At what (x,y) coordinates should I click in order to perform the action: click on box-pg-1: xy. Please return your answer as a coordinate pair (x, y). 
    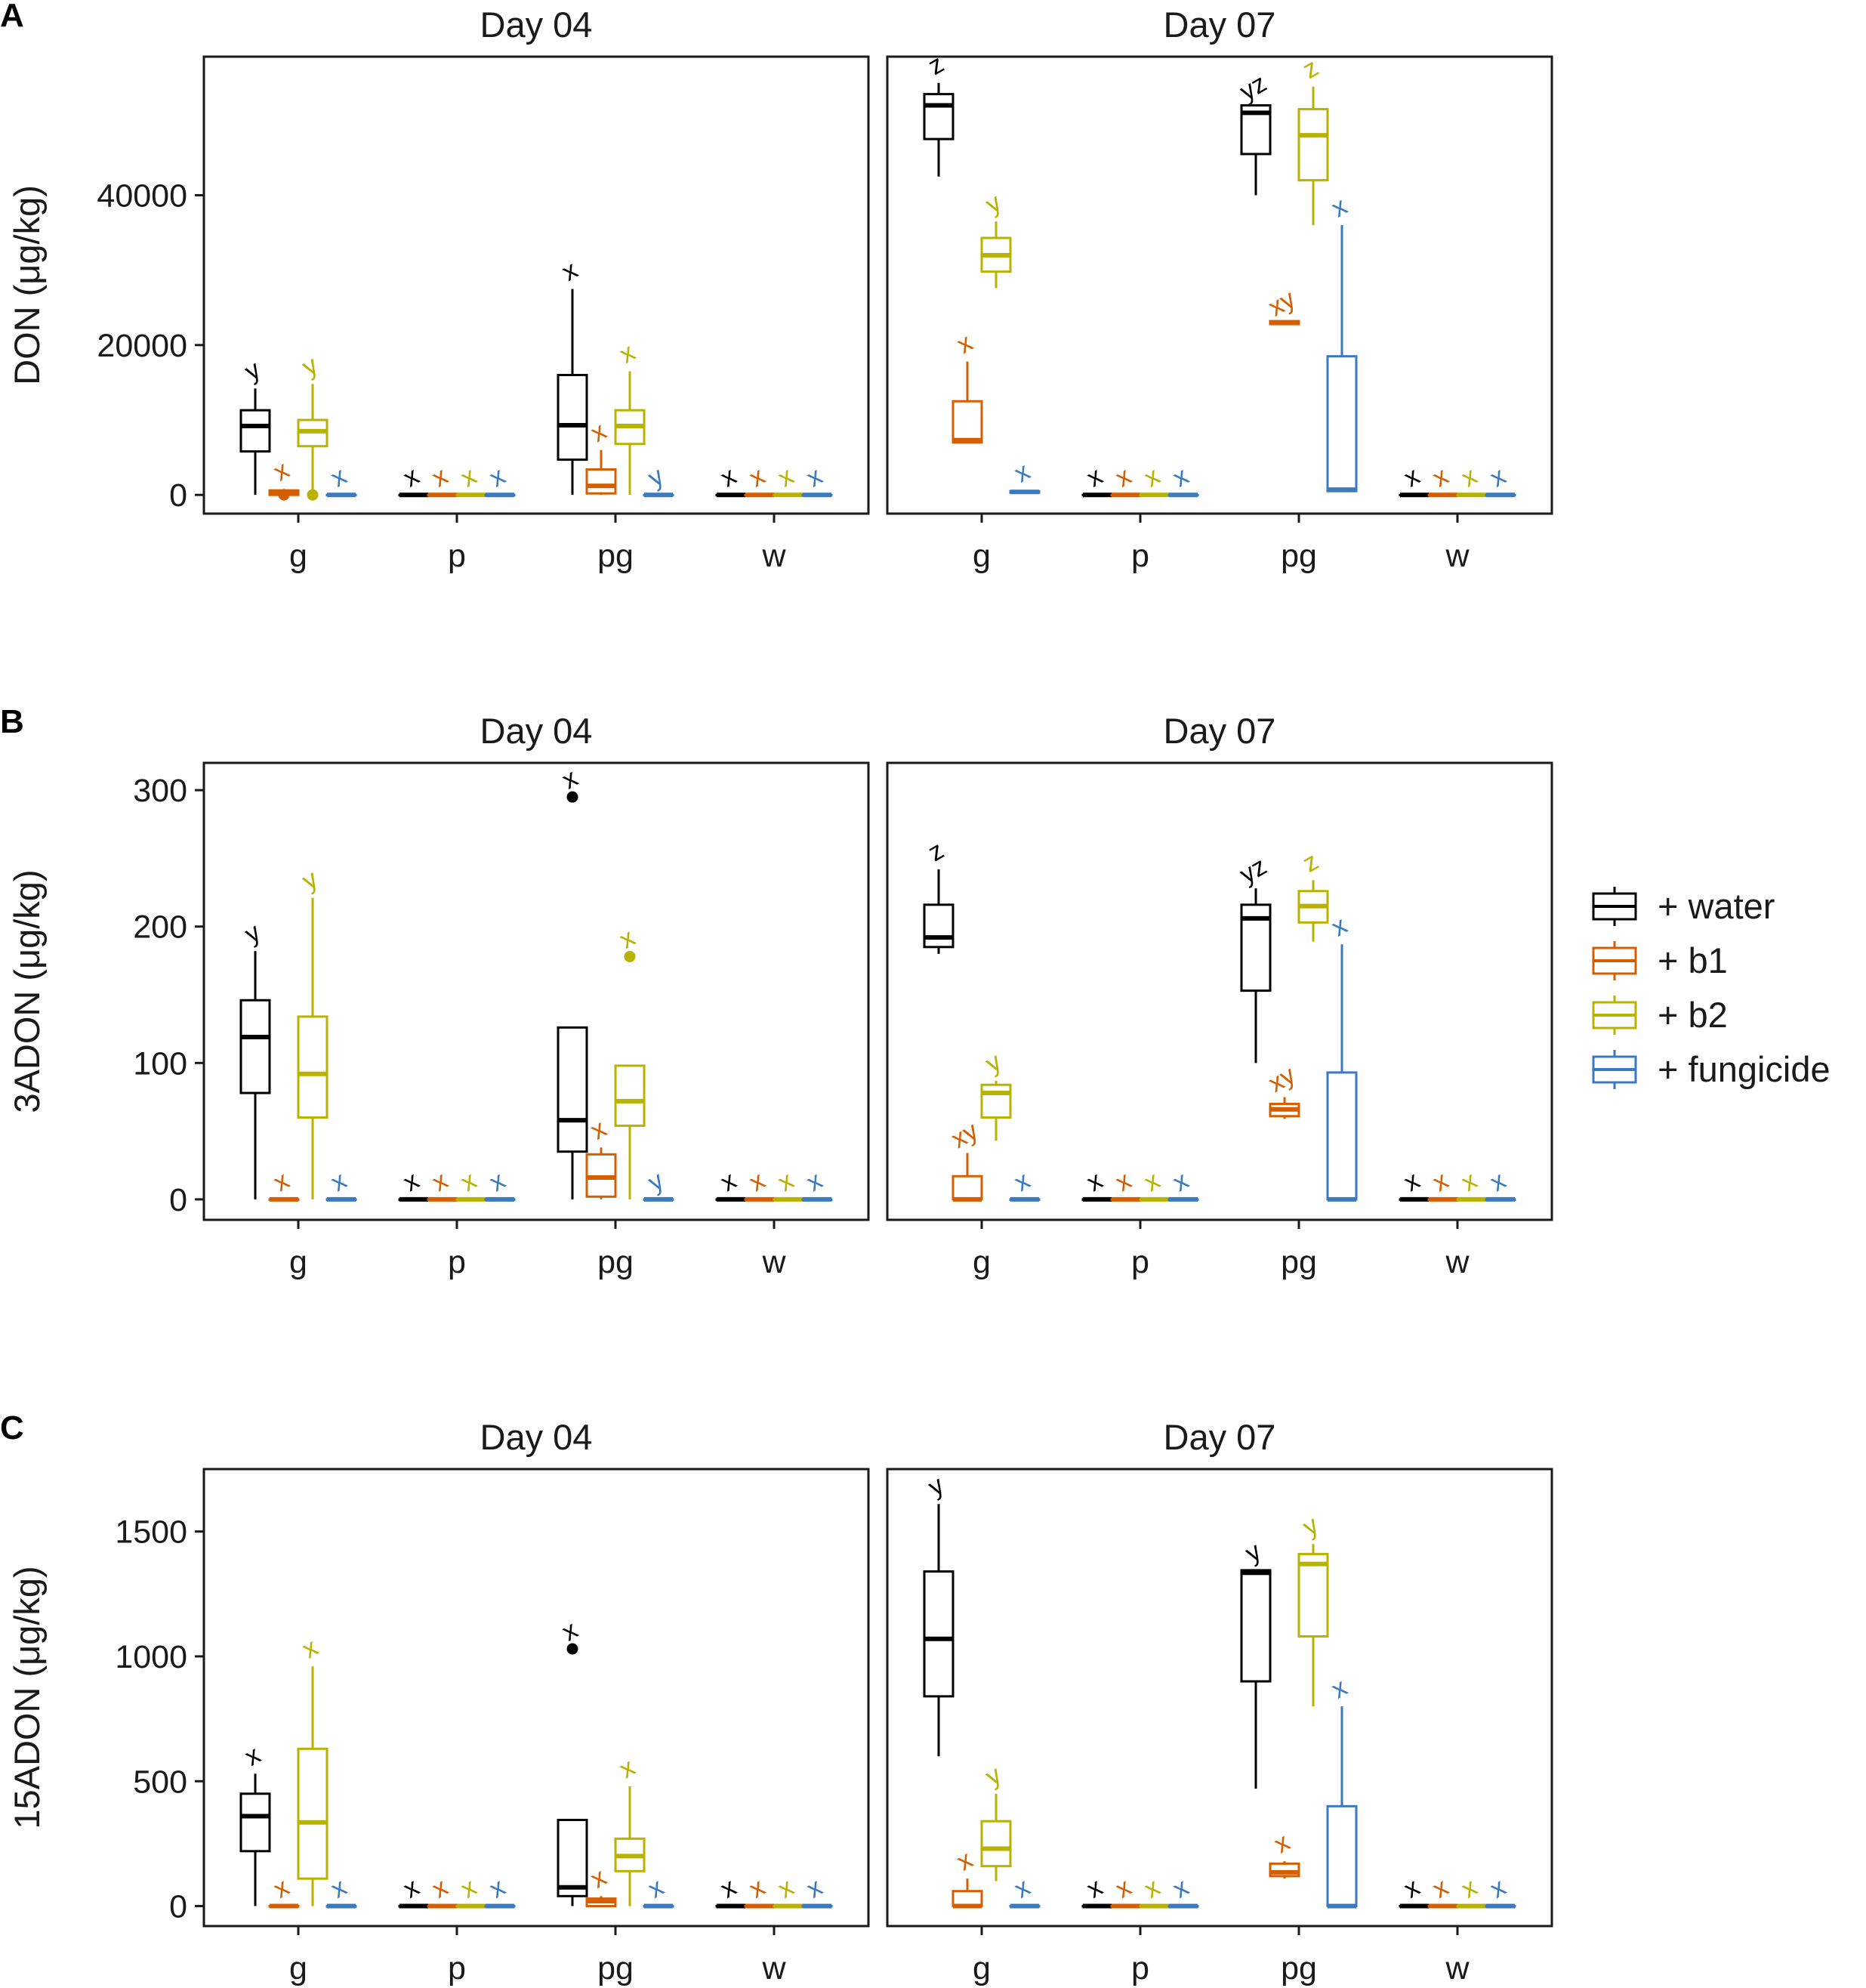
    Looking at the image, I should click on (1281, 305).